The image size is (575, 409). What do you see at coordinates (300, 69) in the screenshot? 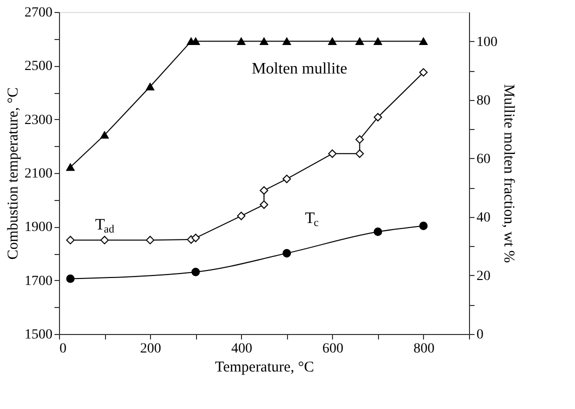
I see `annotation: Molten mullite` at bounding box center [300, 69].